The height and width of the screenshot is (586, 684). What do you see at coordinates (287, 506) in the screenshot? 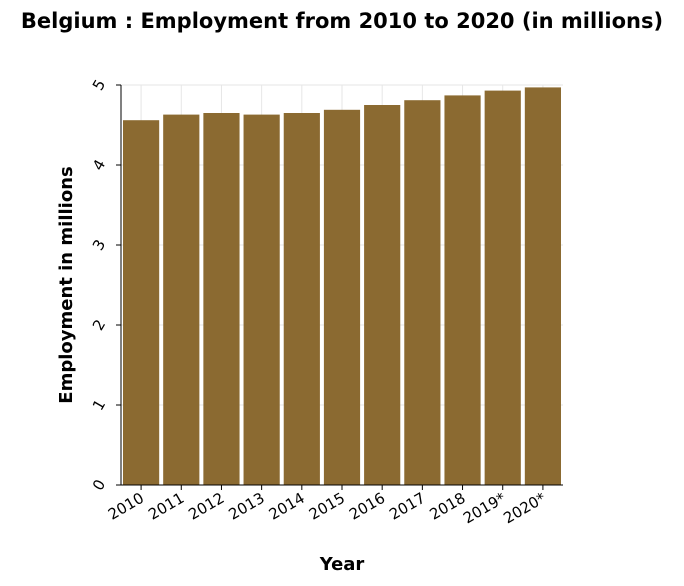
I see `x-tick-label: 2014` at bounding box center [287, 506].